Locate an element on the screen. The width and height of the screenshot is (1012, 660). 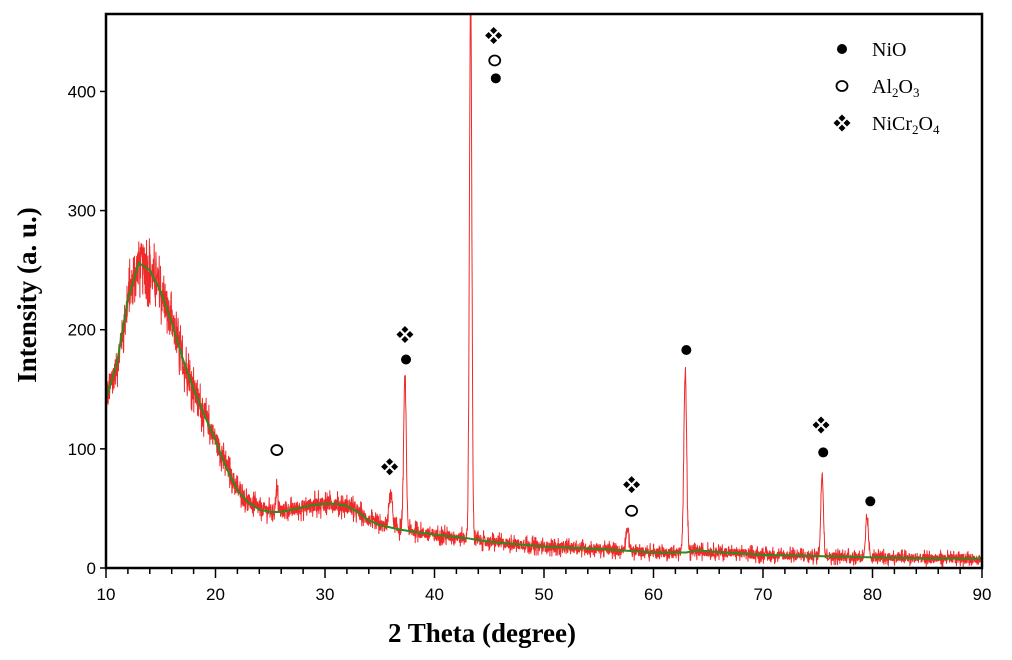
y-tick-label: 200 is located at coordinates (82, 330).